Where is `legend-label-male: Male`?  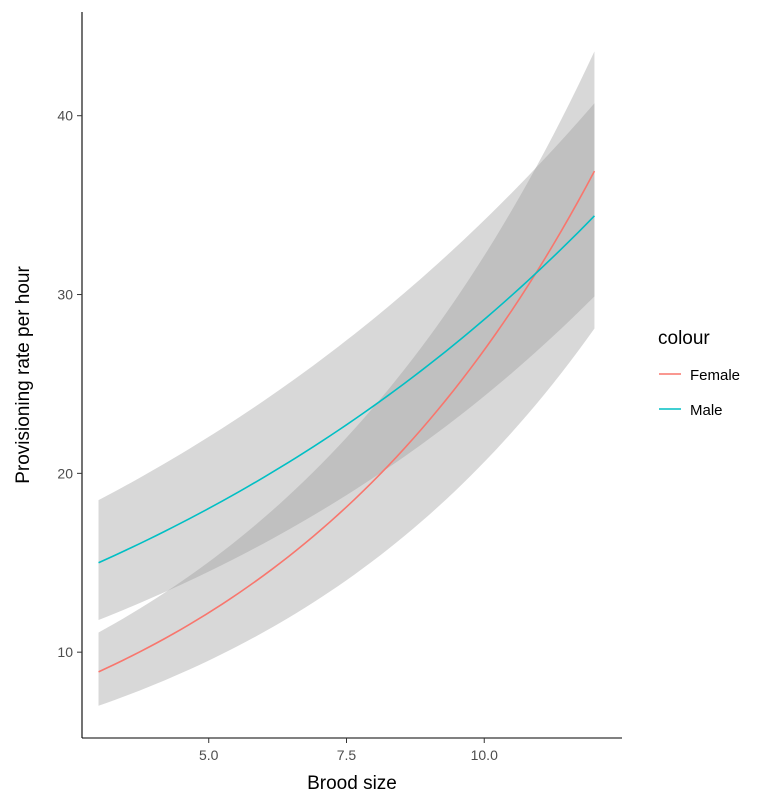 legend-label-male: Male is located at coordinates (706, 410).